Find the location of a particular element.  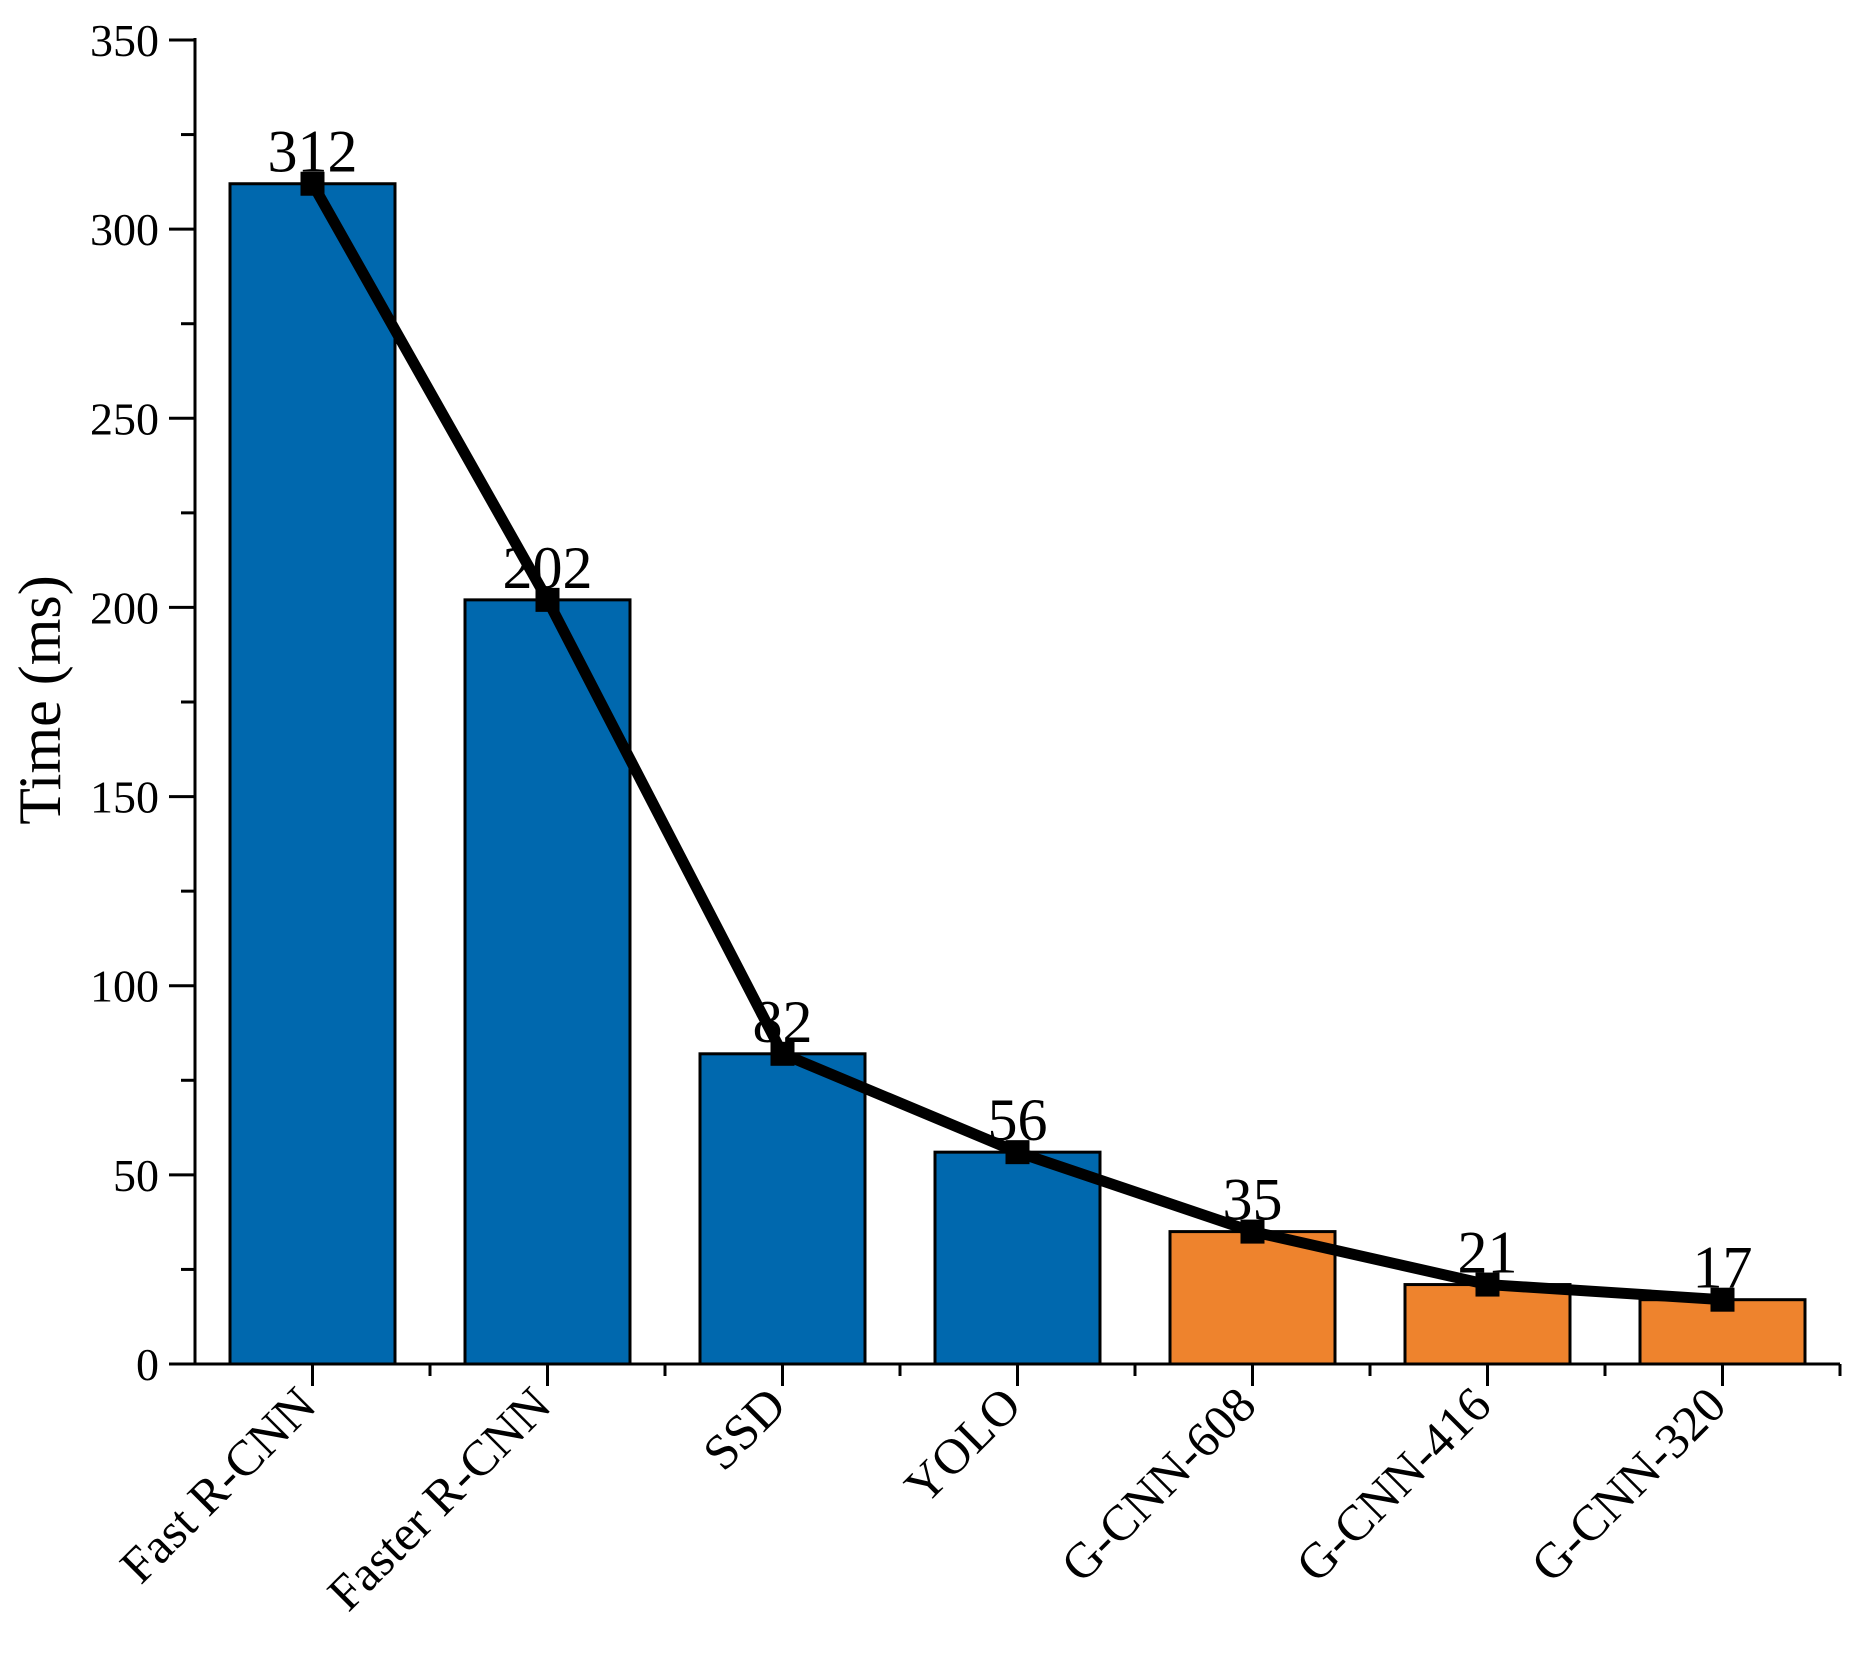

y-tick-label: 100 is located at coordinates (124, 986).